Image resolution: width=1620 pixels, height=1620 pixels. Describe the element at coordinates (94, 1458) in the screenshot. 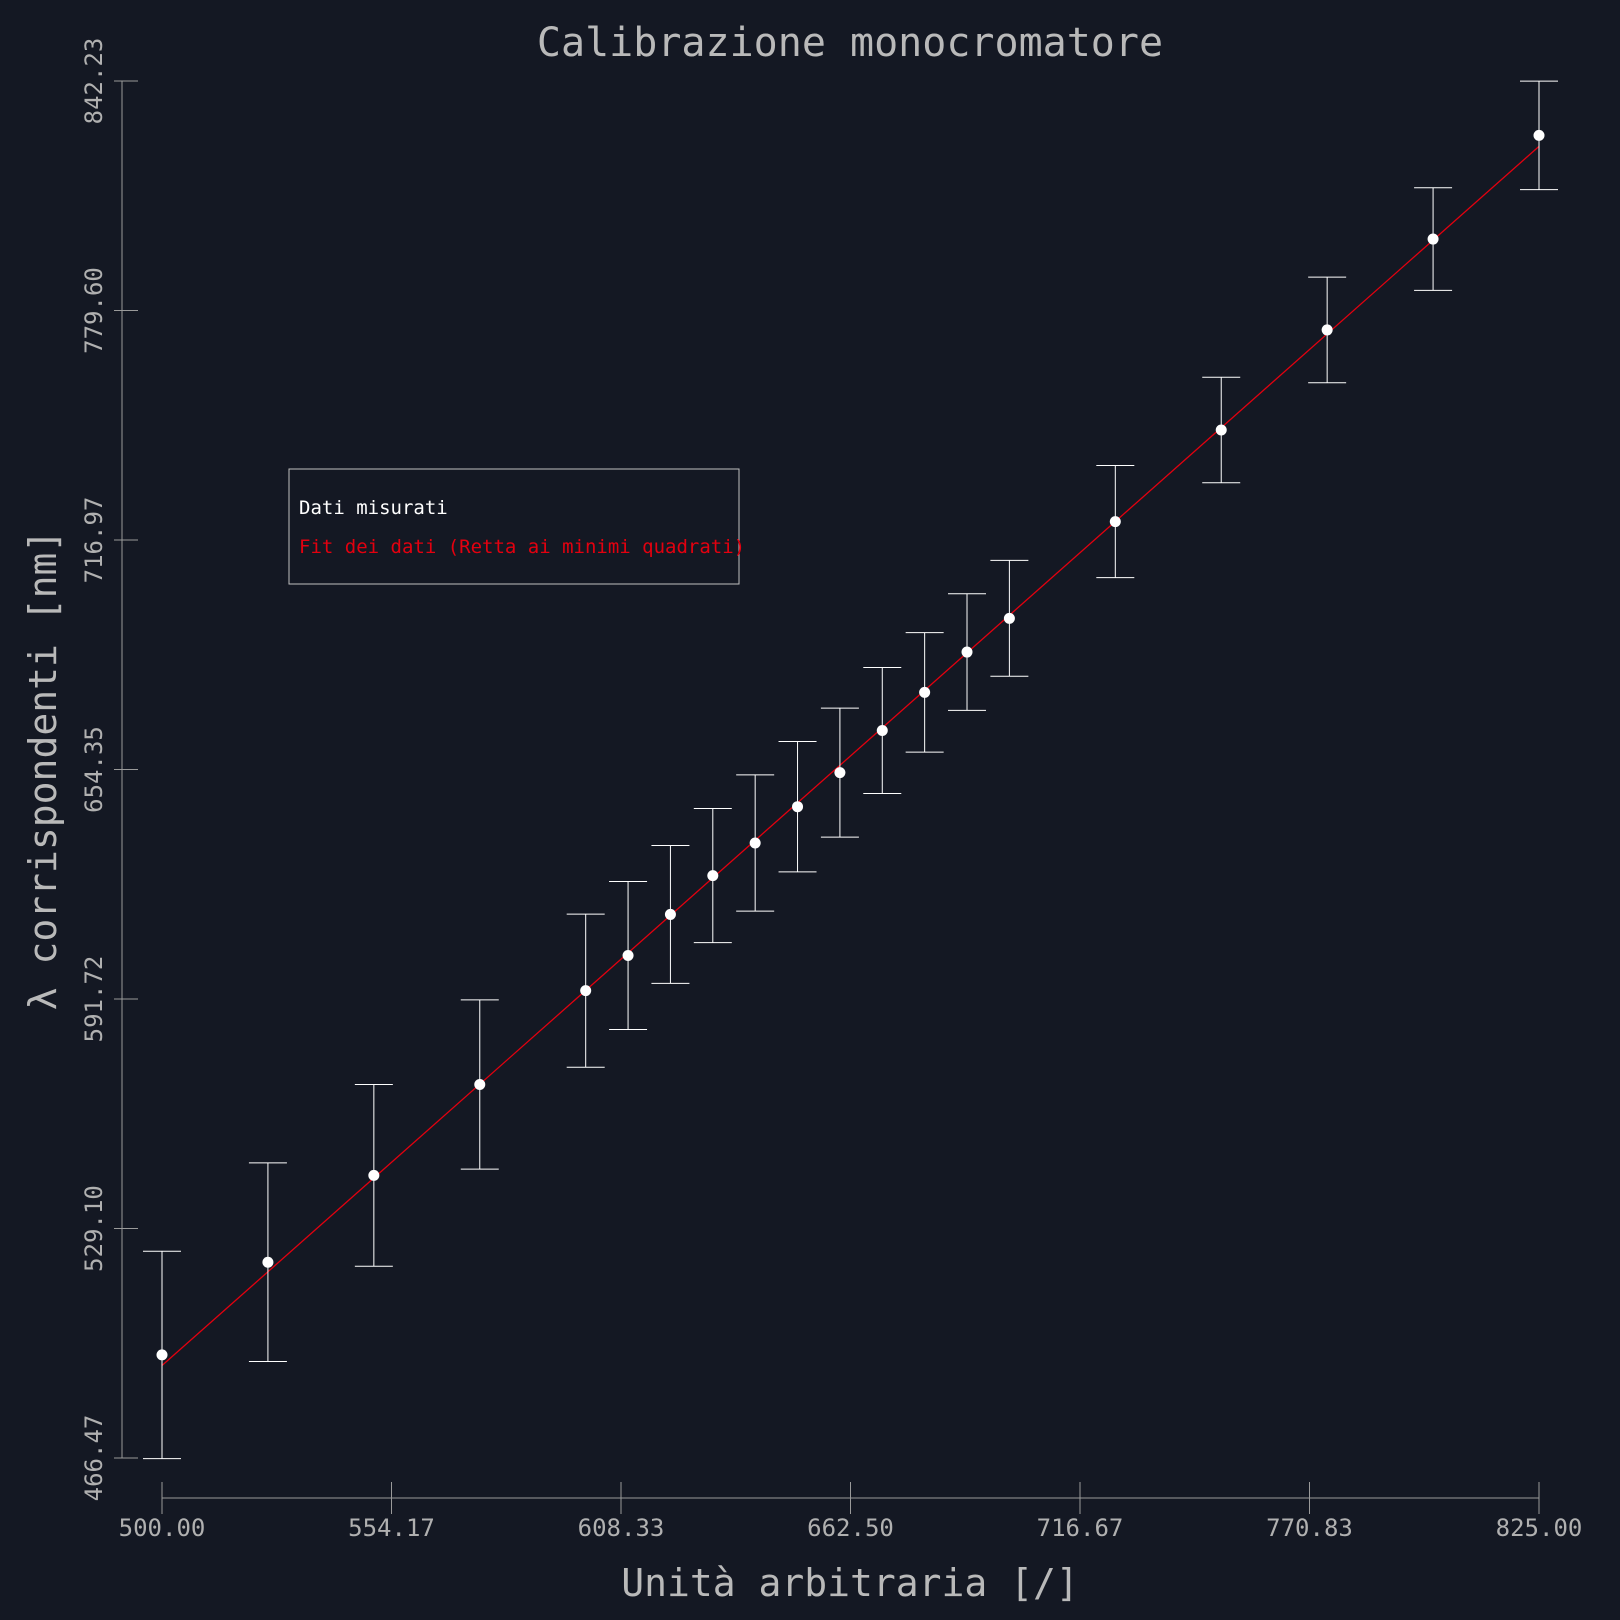

I see `y-tick-label: 466.47` at that location.